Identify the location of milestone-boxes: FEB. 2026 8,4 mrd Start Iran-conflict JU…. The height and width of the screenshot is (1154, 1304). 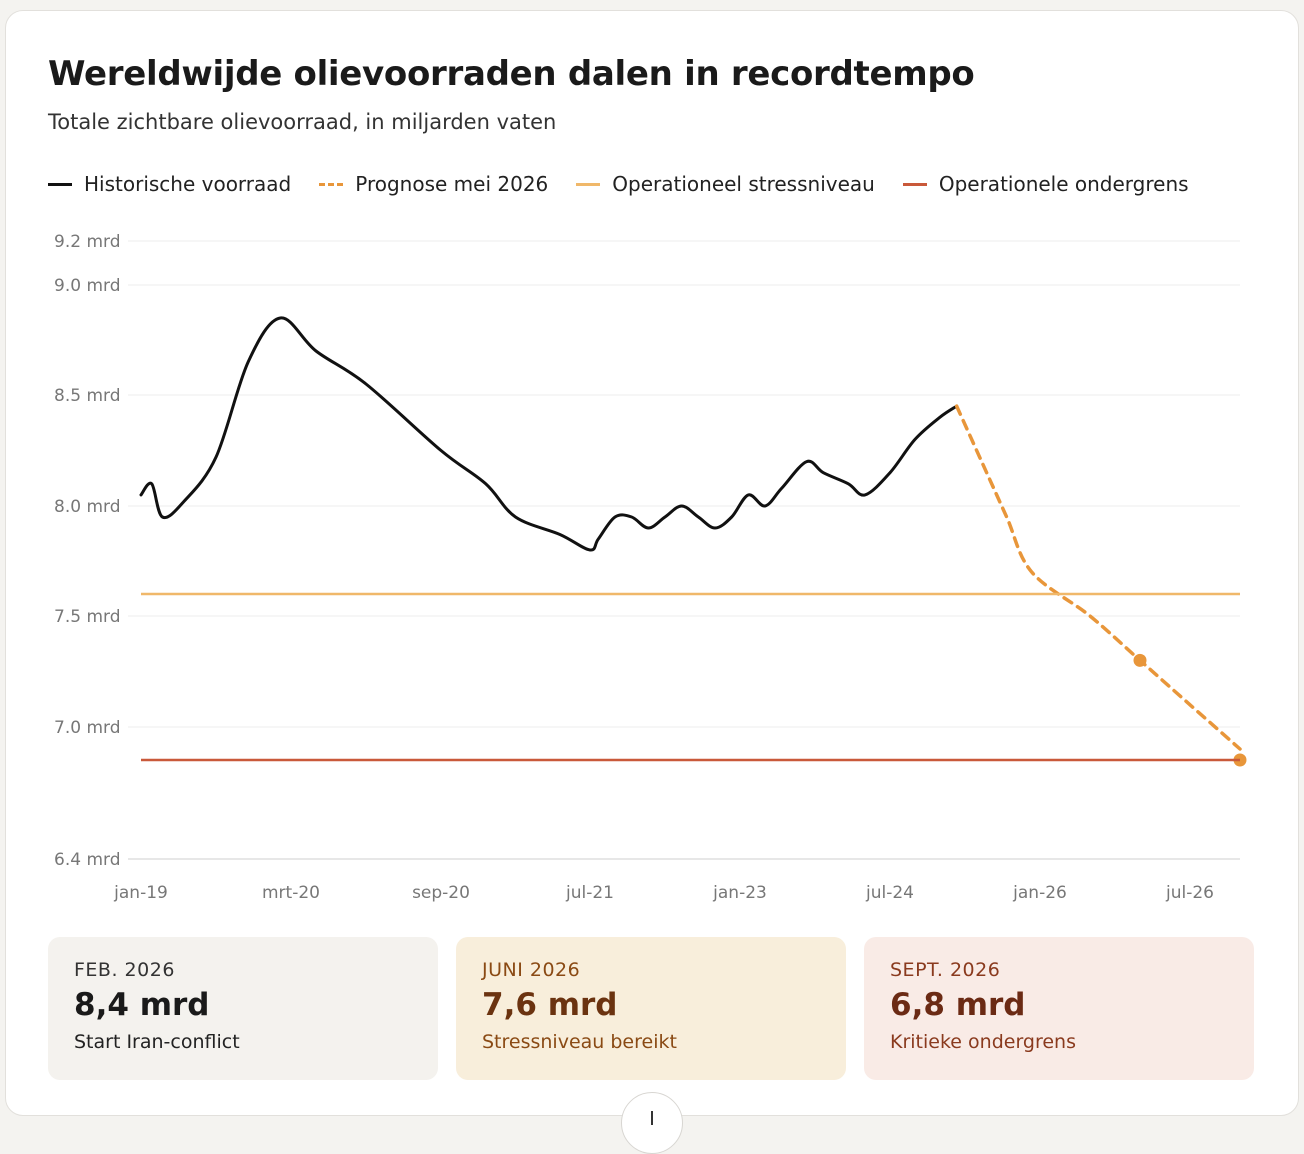
(651, 1008).